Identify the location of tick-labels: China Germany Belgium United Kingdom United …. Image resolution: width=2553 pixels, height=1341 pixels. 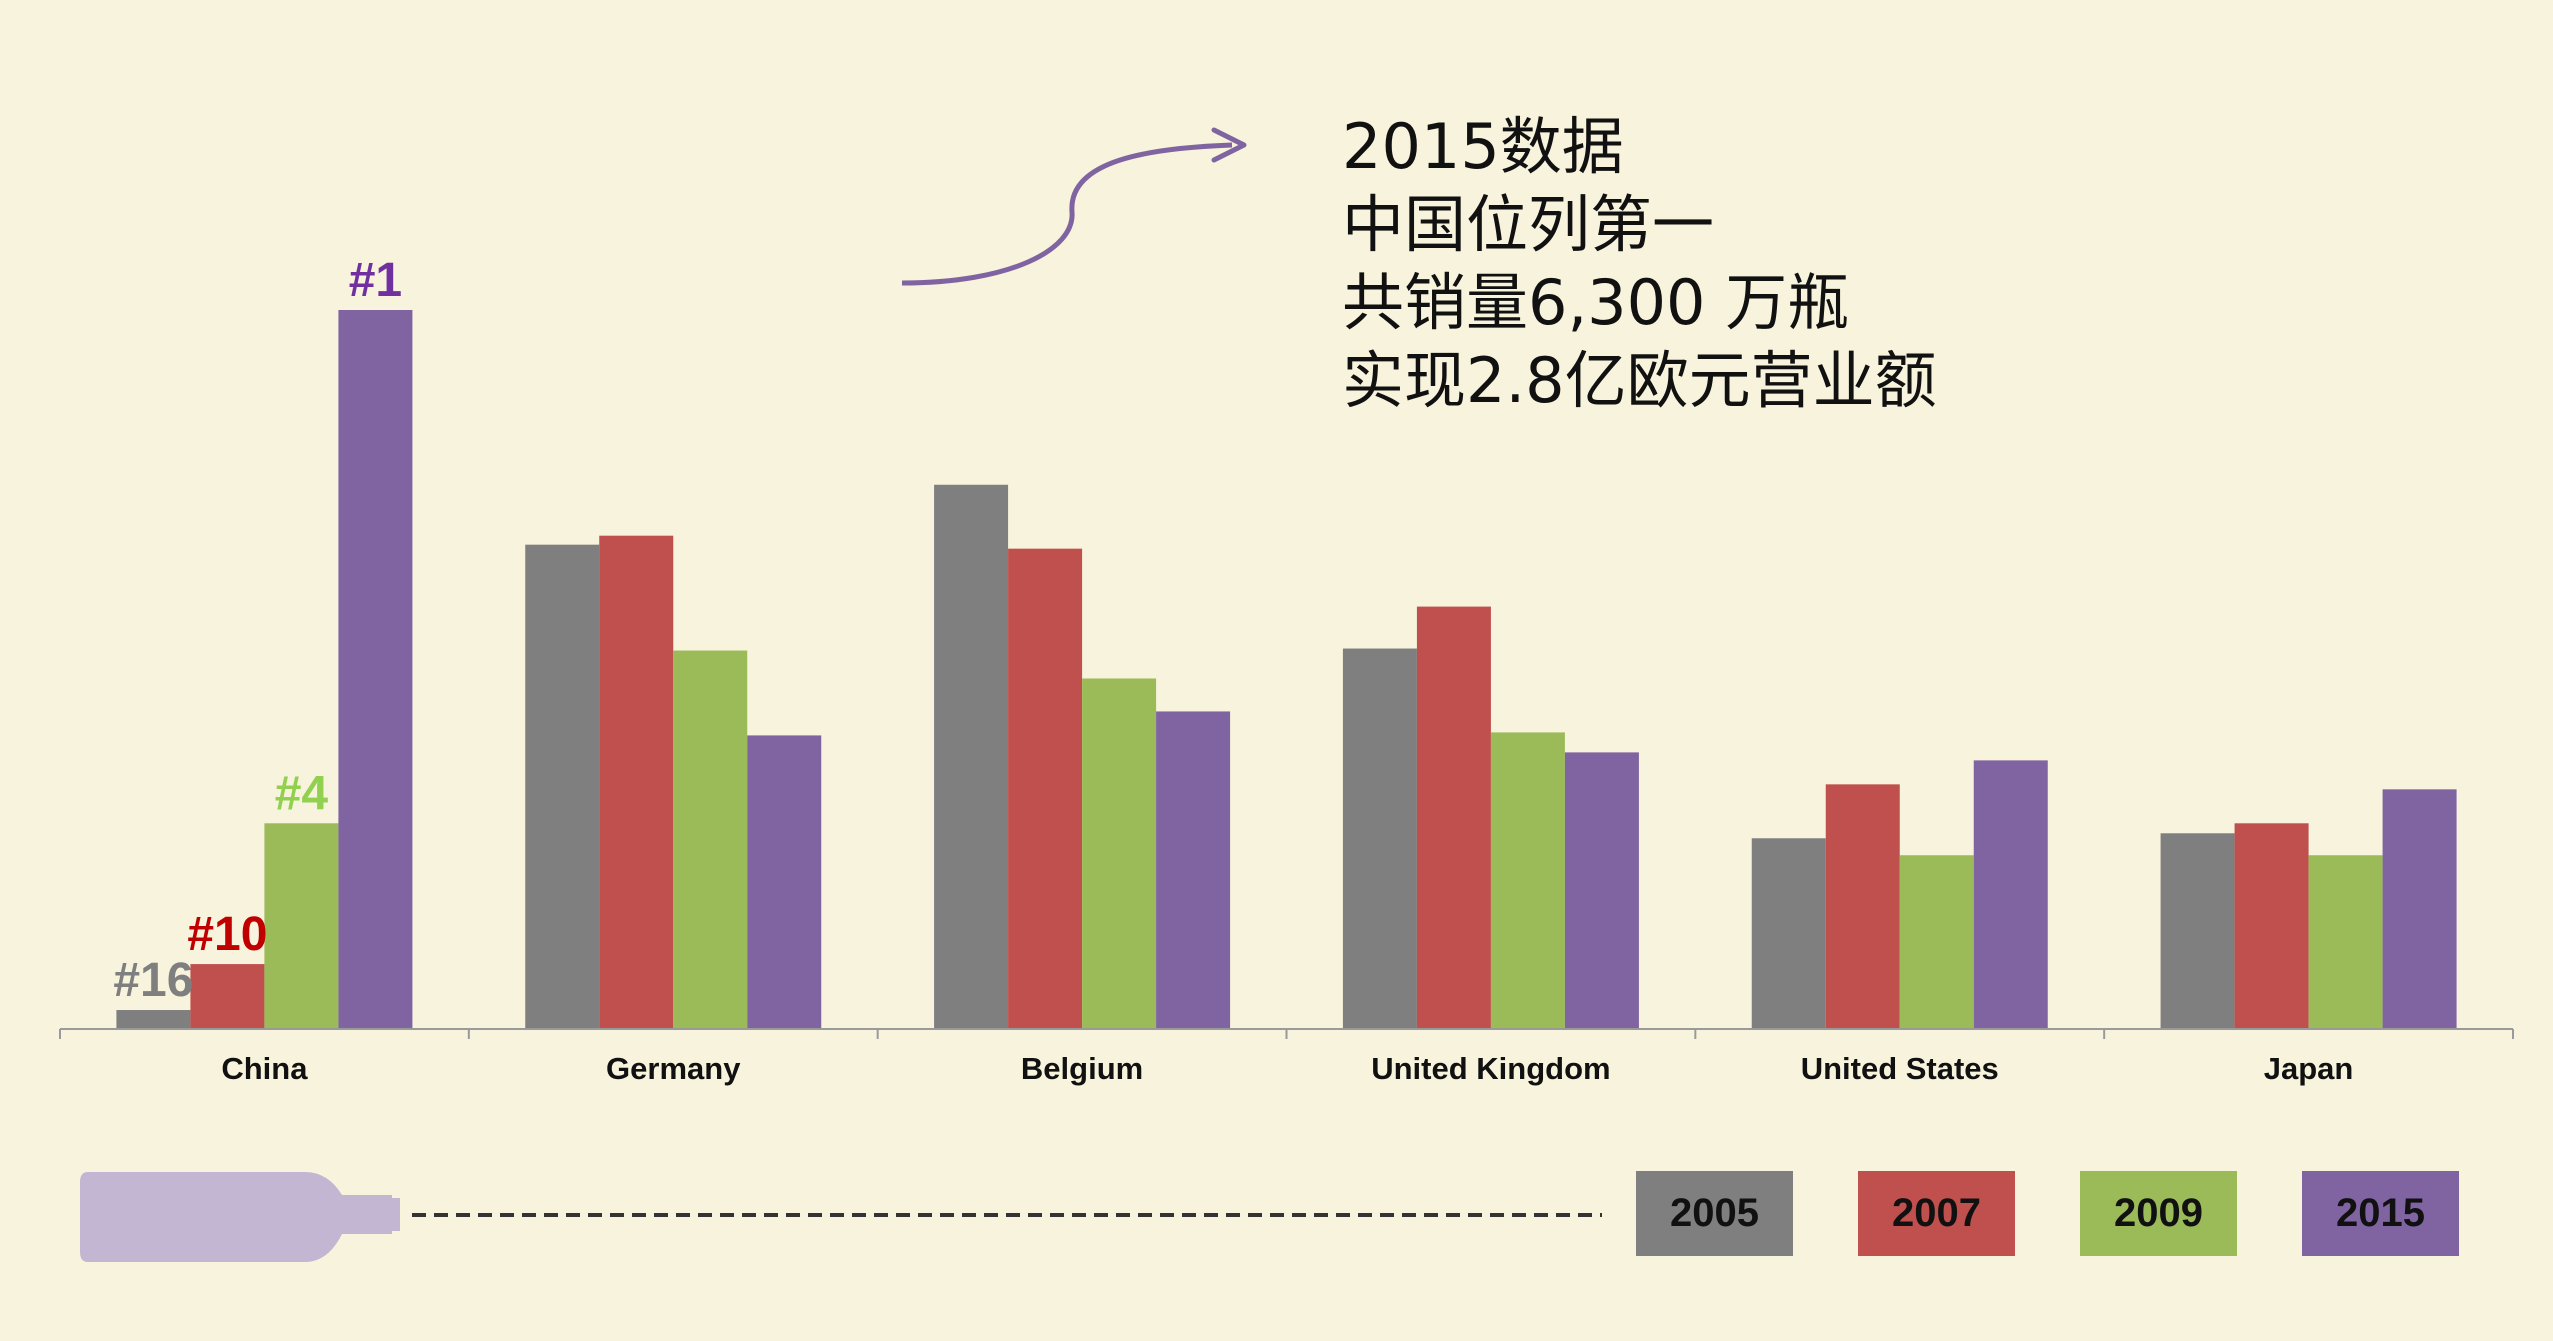
(1287, 1068).